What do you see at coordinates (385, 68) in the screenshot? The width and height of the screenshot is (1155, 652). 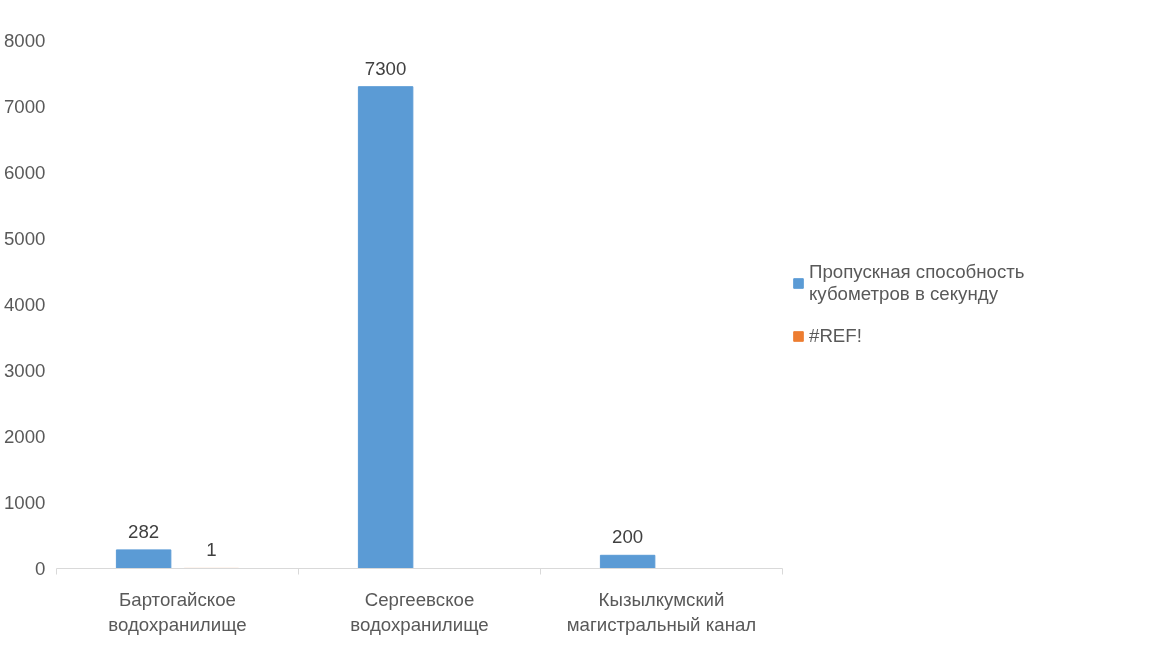 I see `data-label: 7300` at bounding box center [385, 68].